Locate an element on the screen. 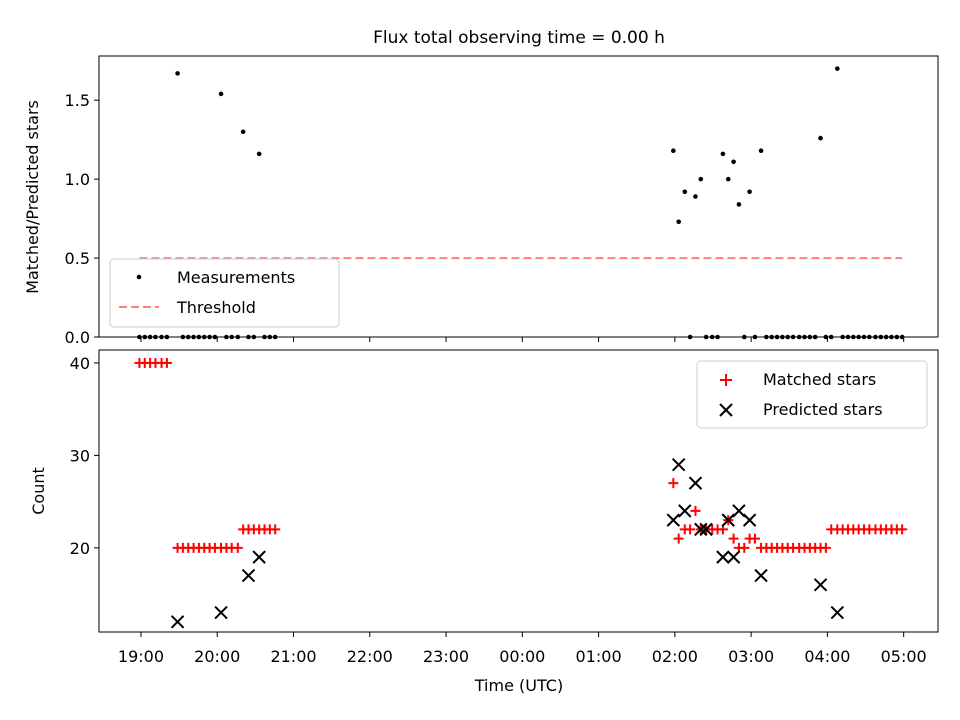 This screenshot has height=720, width=960. bottom-y-ticks: 20 30 40 is located at coordinates (84, 456).